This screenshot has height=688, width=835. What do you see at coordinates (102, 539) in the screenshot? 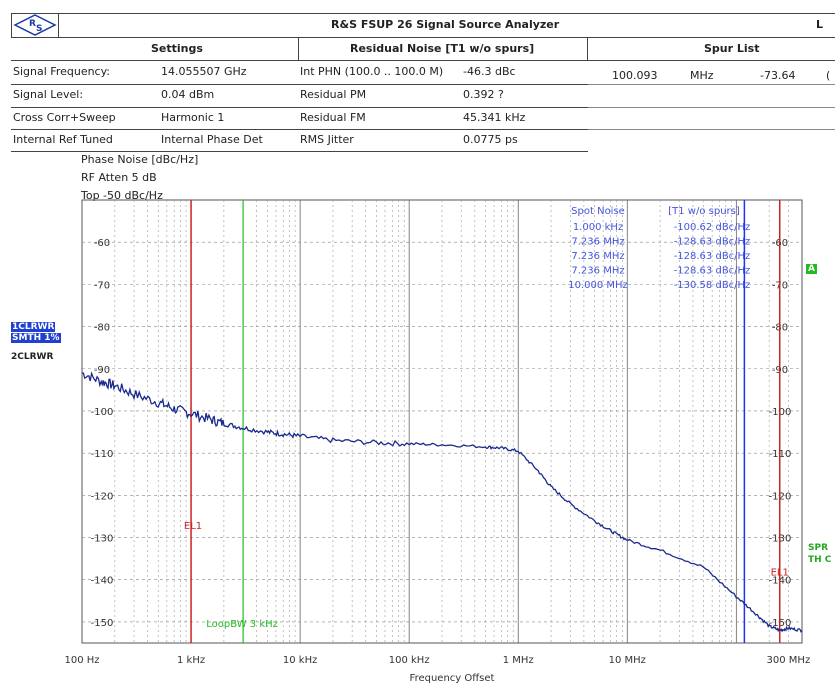
I see `y-tick-label-left: -130` at bounding box center [102, 539].